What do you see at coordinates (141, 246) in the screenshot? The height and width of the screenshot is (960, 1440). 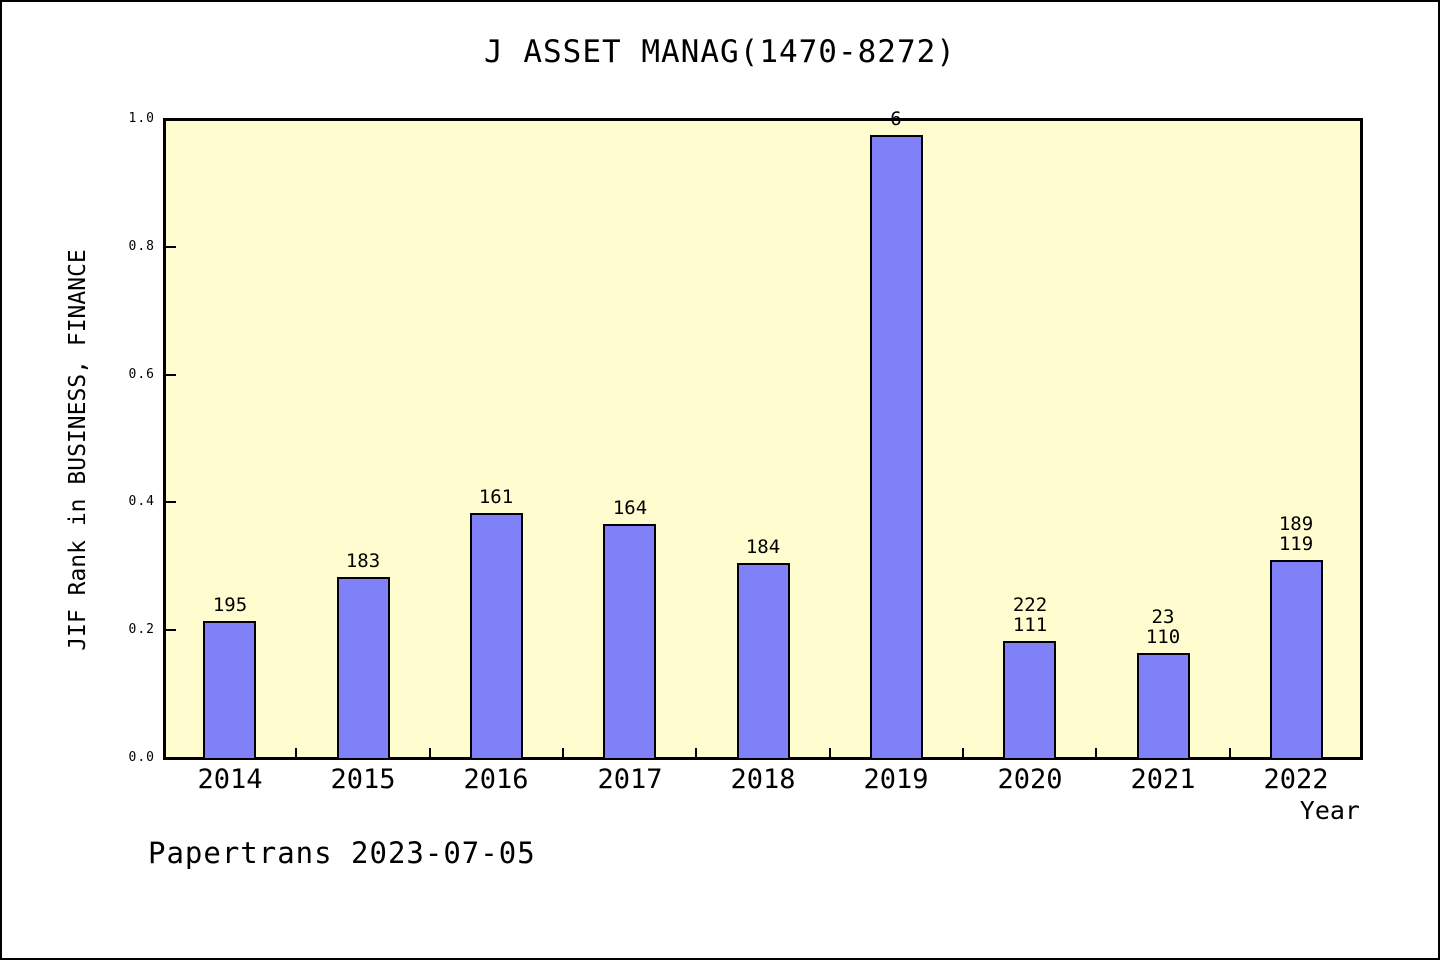 I see `y-tick-label: 0.8` at bounding box center [141, 246].